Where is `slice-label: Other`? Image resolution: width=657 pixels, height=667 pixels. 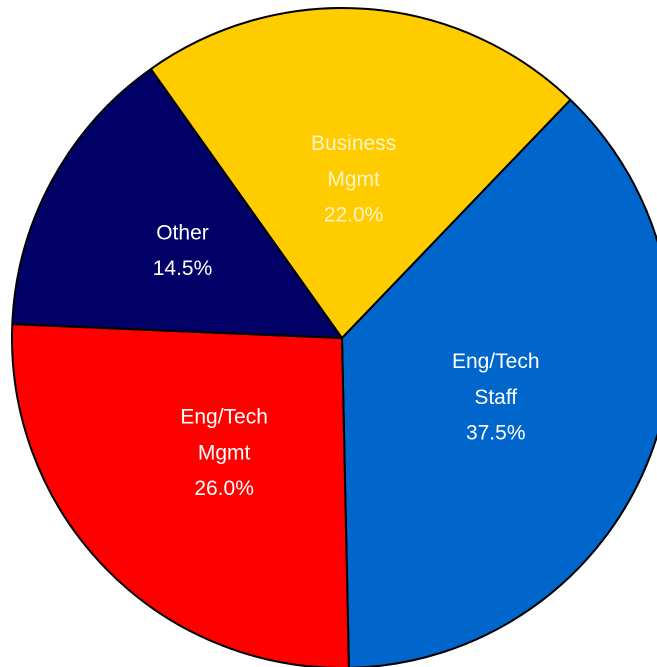
slice-label: Other is located at coordinates (182, 232).